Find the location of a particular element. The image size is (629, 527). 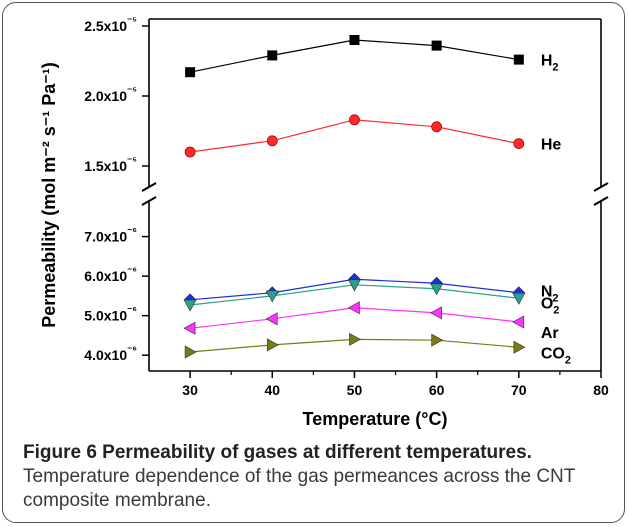

x-tick-label: 40 is located at coordinates (272, 390).